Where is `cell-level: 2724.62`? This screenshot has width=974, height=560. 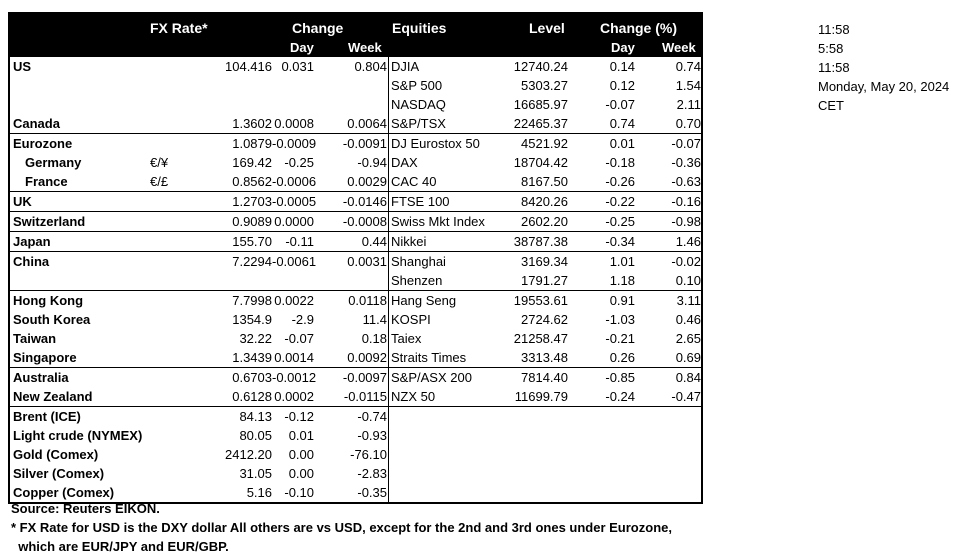
cell-level: 2724.62 is located at coordinates (544, 319).